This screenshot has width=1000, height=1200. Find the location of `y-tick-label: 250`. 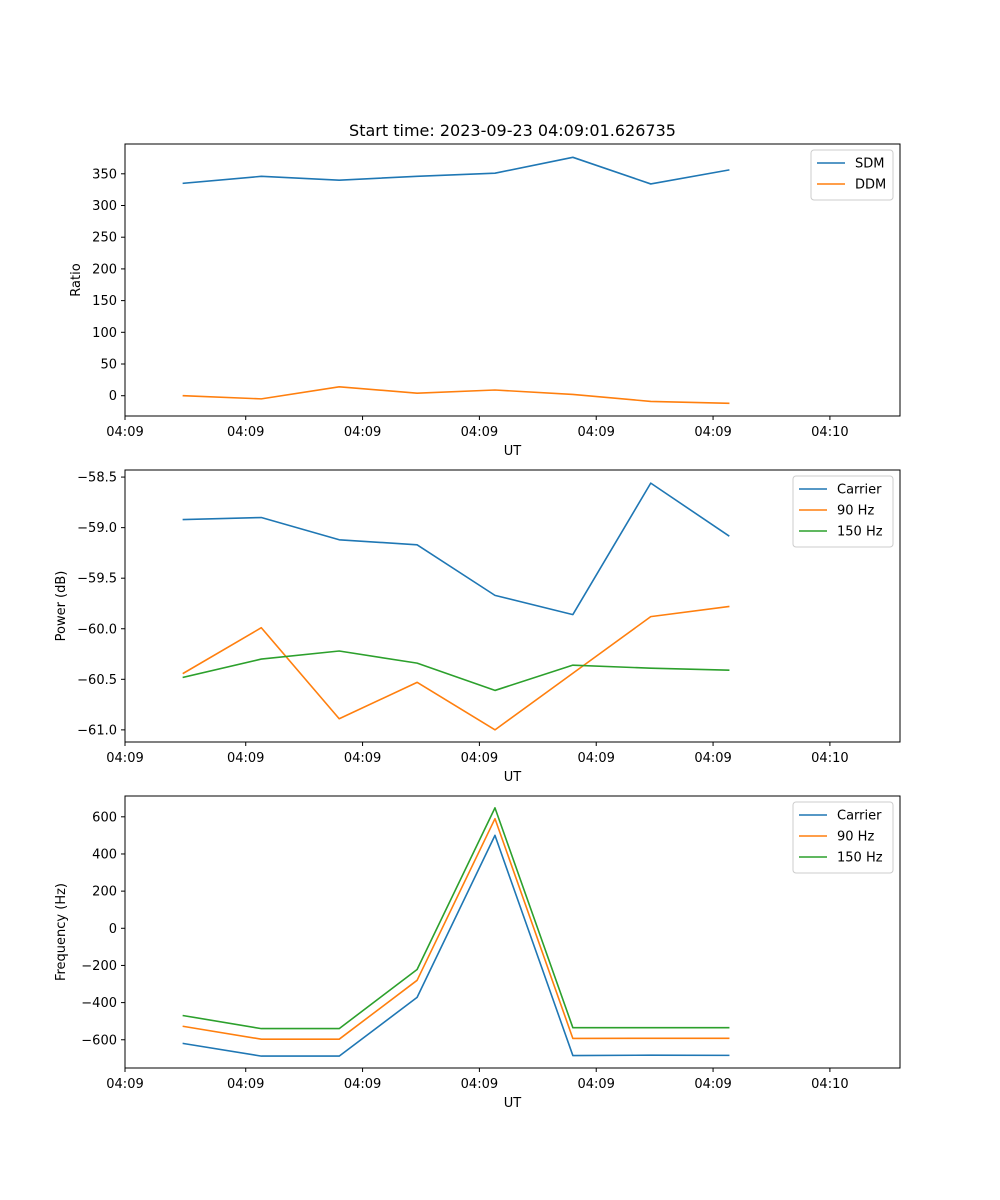

y-tick-label: 250 is located at coordinates (104, 238).